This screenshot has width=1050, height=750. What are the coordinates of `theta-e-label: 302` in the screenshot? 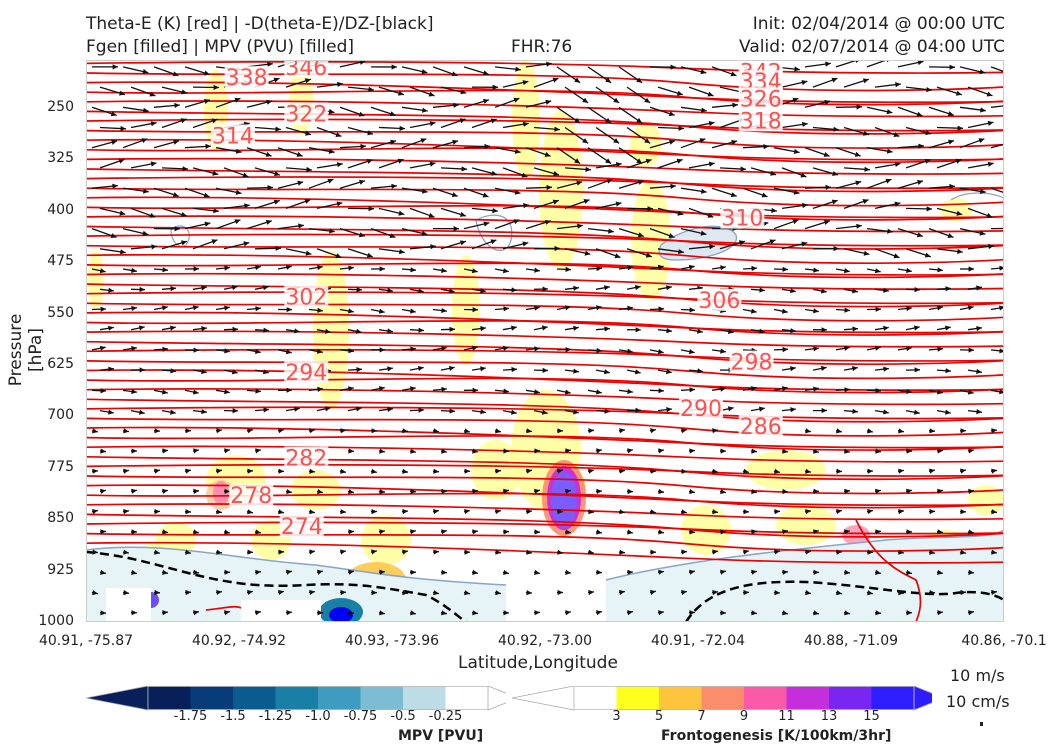 It's located at (306, 297).